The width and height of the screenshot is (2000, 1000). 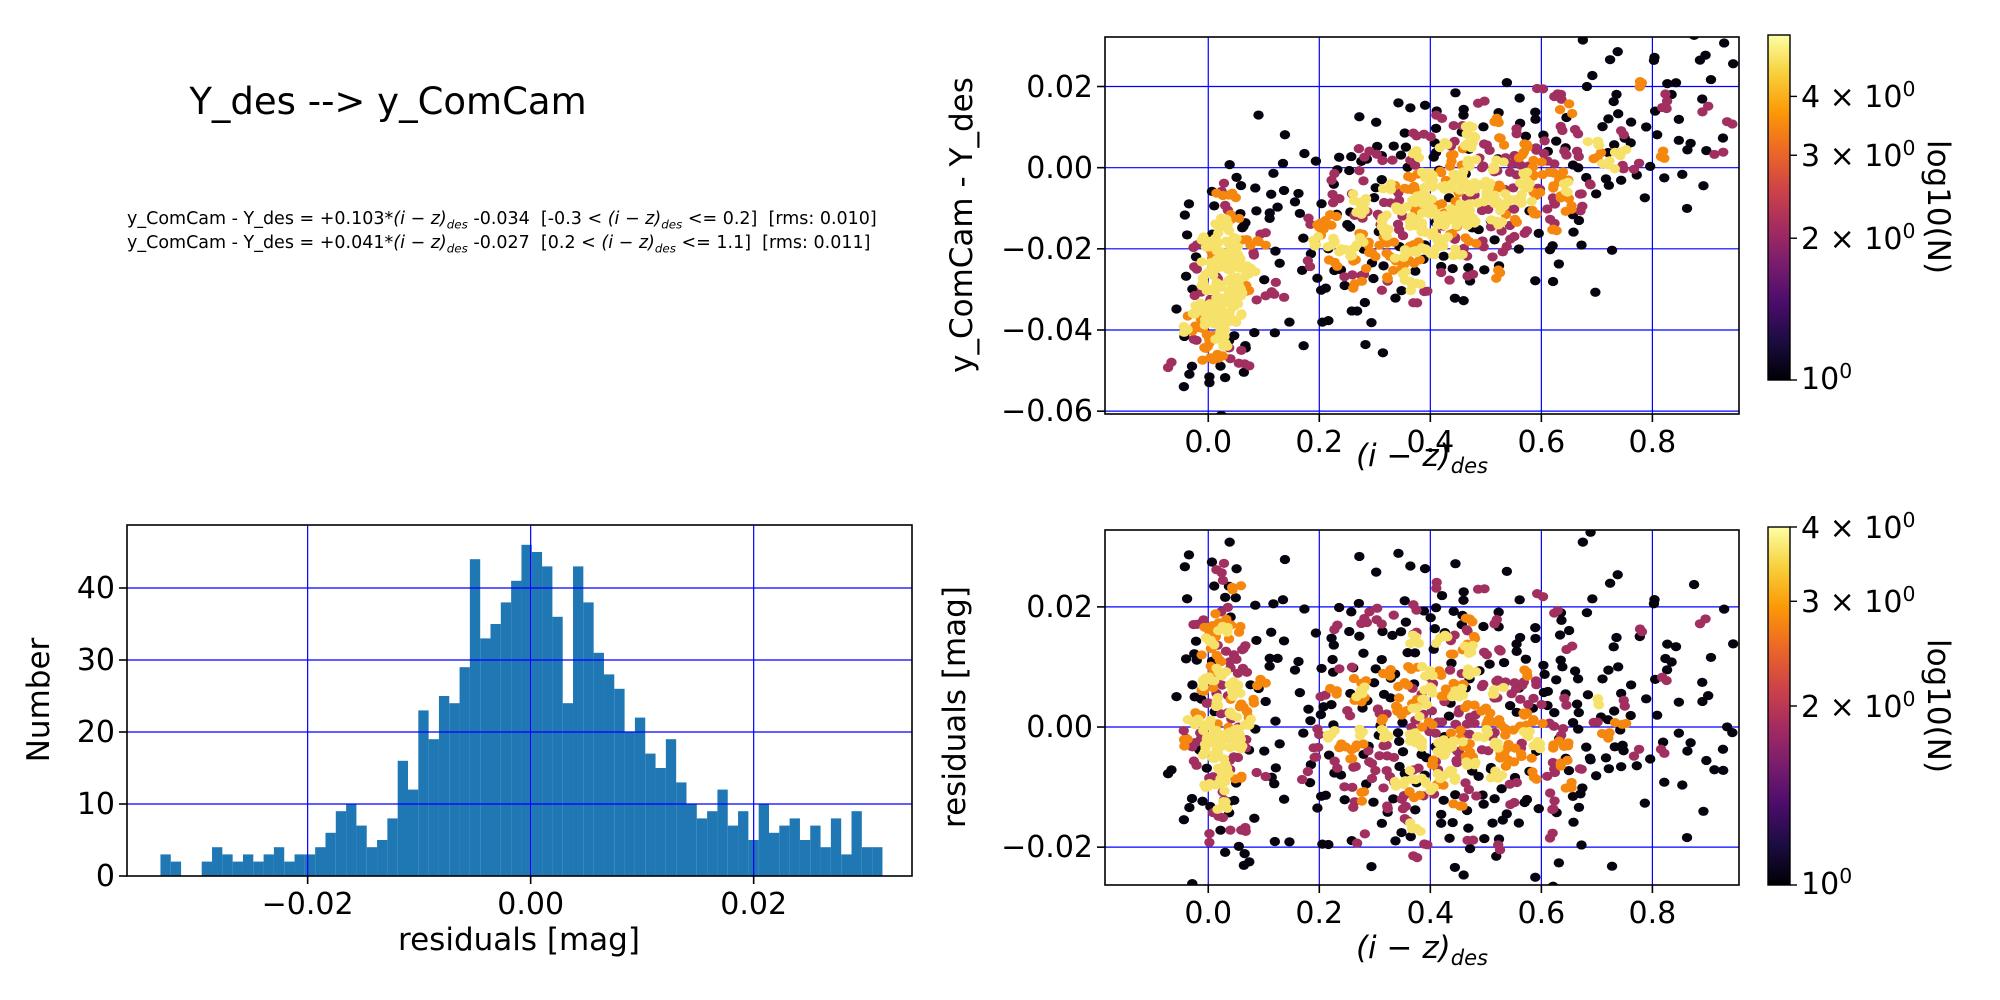 I want to click on top-colorbar-label: log10(N), so click(x=1938, y=207).